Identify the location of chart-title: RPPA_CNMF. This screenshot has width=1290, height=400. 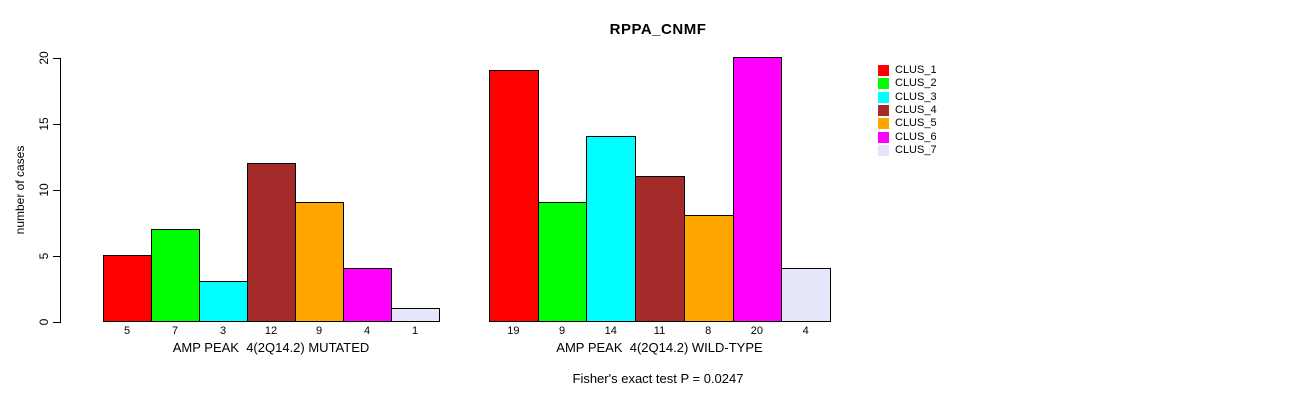
(658, 29).